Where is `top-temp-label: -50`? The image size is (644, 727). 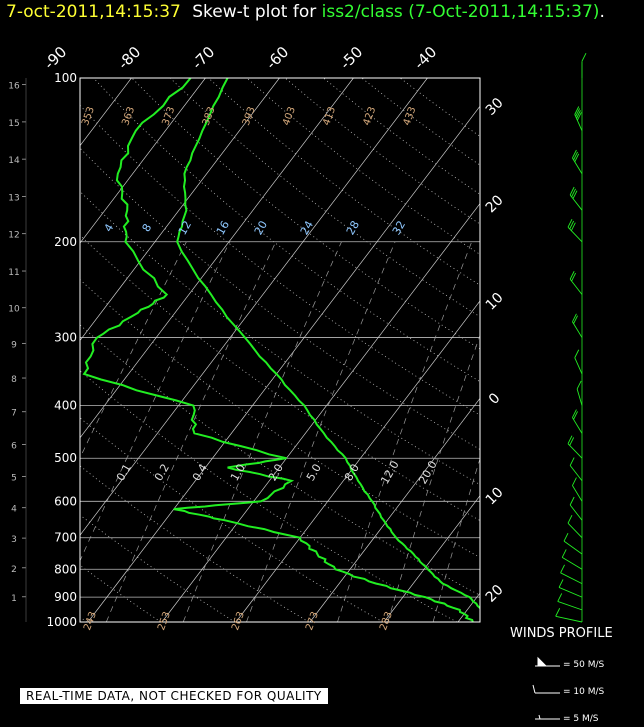
top-temp-label: -50 is located at coordinates (351, 58).